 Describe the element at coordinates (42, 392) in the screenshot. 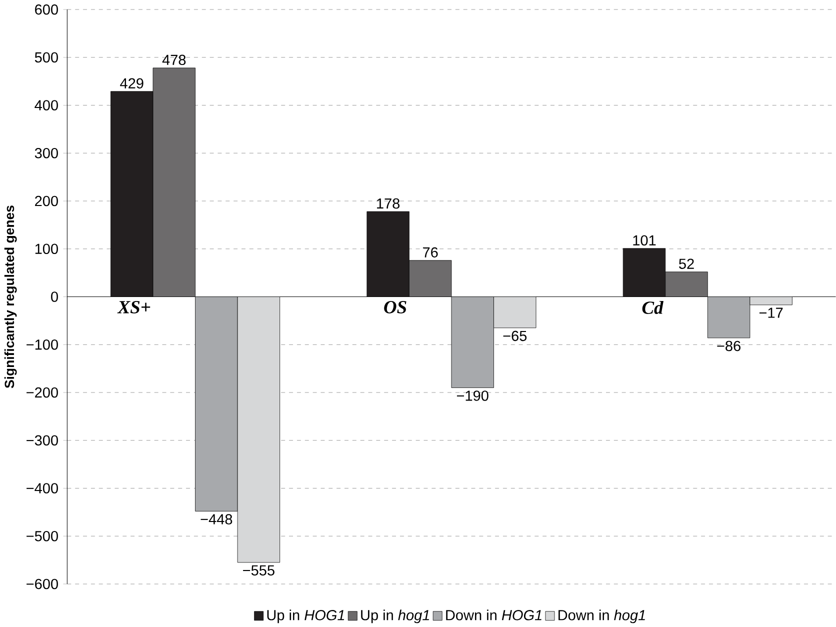

I see `y-tick-label: −200` at that location.